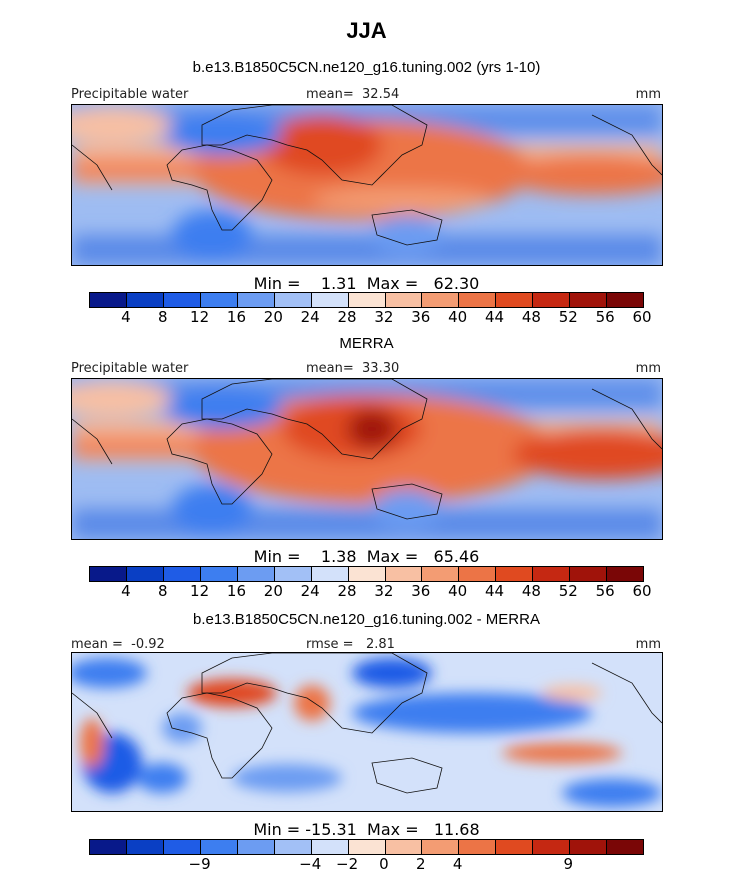 This screenshot has width=733, height=877. Describe the element at coordinates (642, 317) in the screenshot. I see `colorbar1-tick-label: 60` at that location.